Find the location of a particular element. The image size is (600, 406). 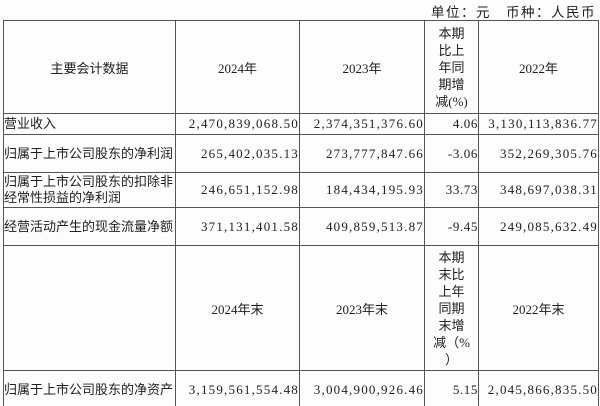

value-2023: 409,859,513.87 is located at coordinates (362, 226).